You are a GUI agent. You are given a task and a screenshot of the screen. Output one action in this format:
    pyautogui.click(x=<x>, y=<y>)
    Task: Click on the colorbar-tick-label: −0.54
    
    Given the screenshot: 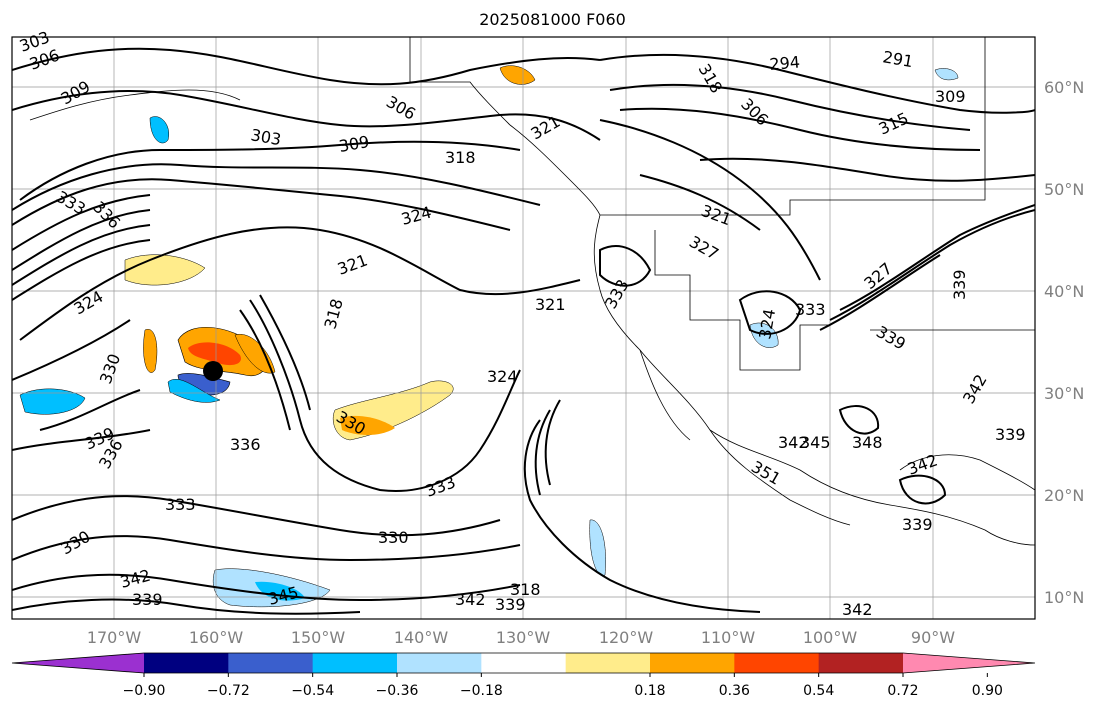 What is the action you would take?
    pyautogui.click(x=312, y=691)
    